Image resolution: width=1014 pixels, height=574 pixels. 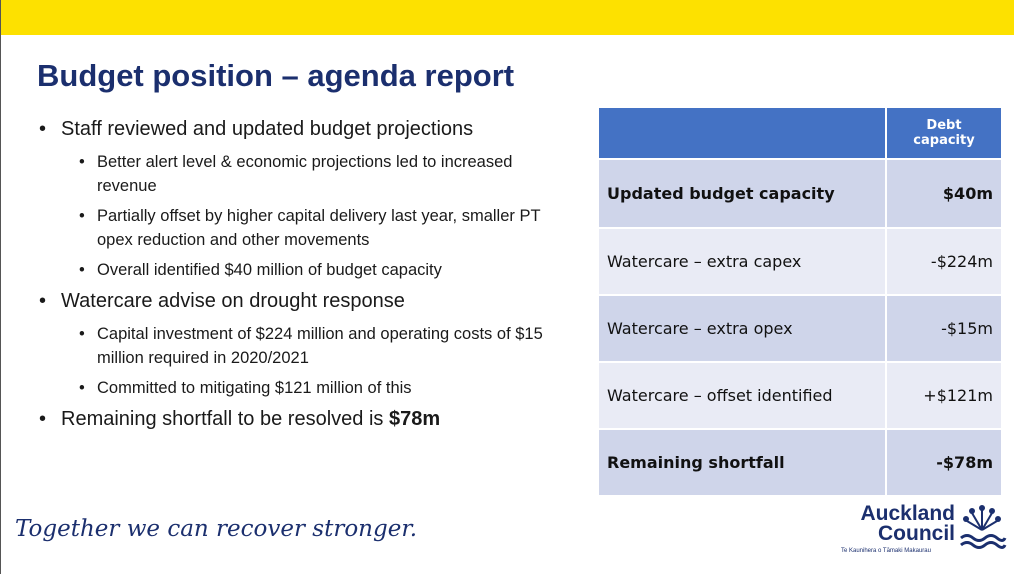 What do you see at coordinates (943, 194) in the screenshot?
I see `row-value: $40m` at bounding box center [943, 194].